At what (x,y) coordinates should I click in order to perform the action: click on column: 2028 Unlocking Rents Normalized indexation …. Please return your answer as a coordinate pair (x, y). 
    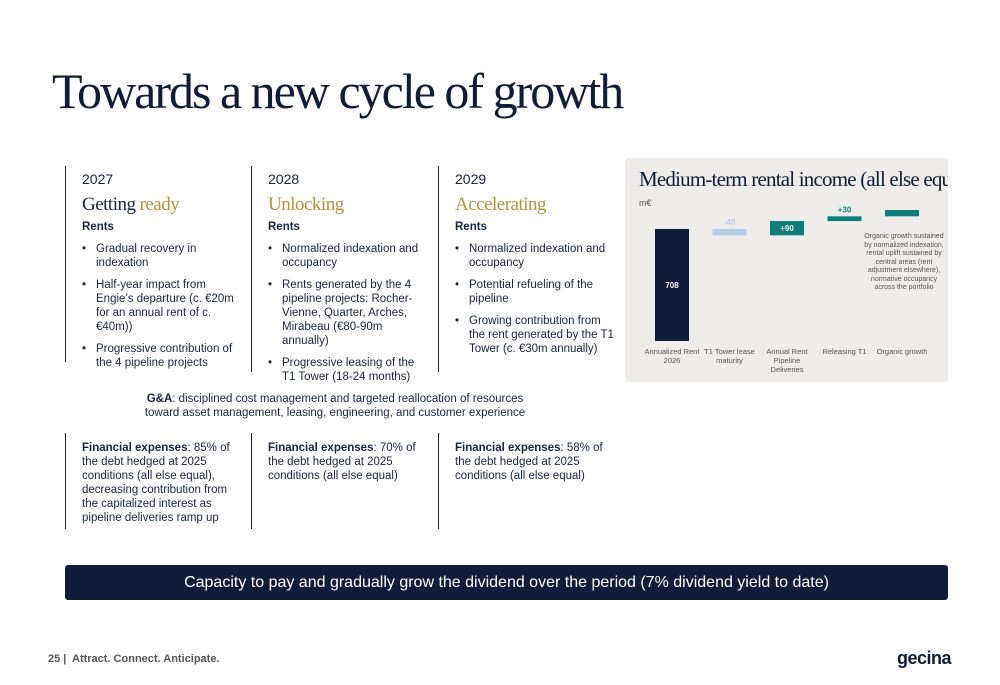
    Looking at the image, I should click on (339, 274).